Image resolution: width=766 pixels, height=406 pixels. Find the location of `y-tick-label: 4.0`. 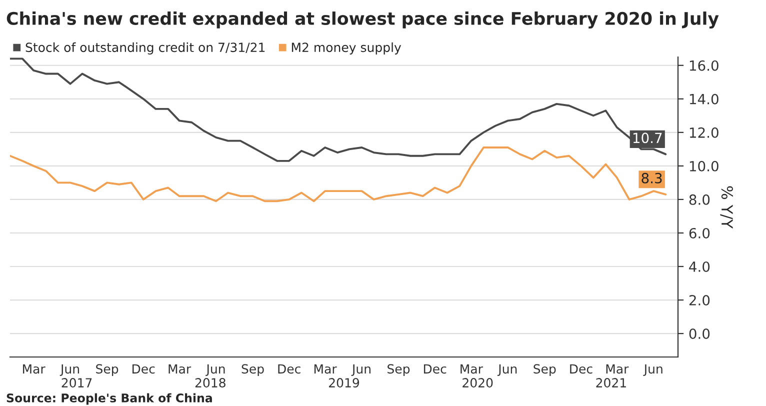

y-tick-label: 4.0 is located at coordinates (699, 266).